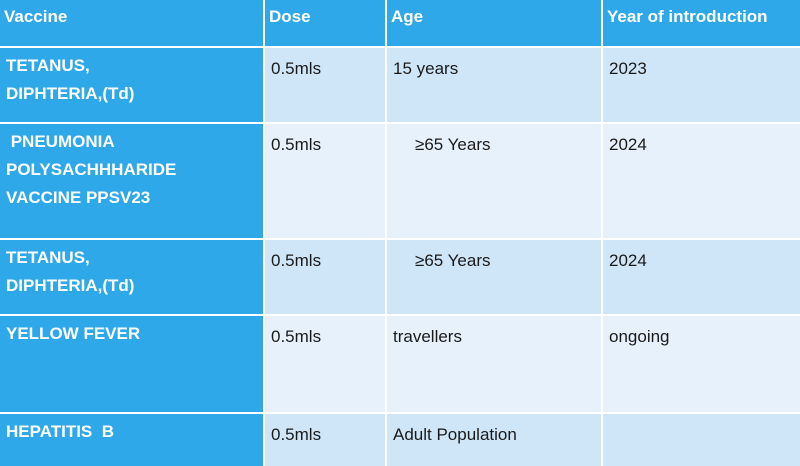  I want to click on header-vaccine: Vaccine, so click(131, 23).